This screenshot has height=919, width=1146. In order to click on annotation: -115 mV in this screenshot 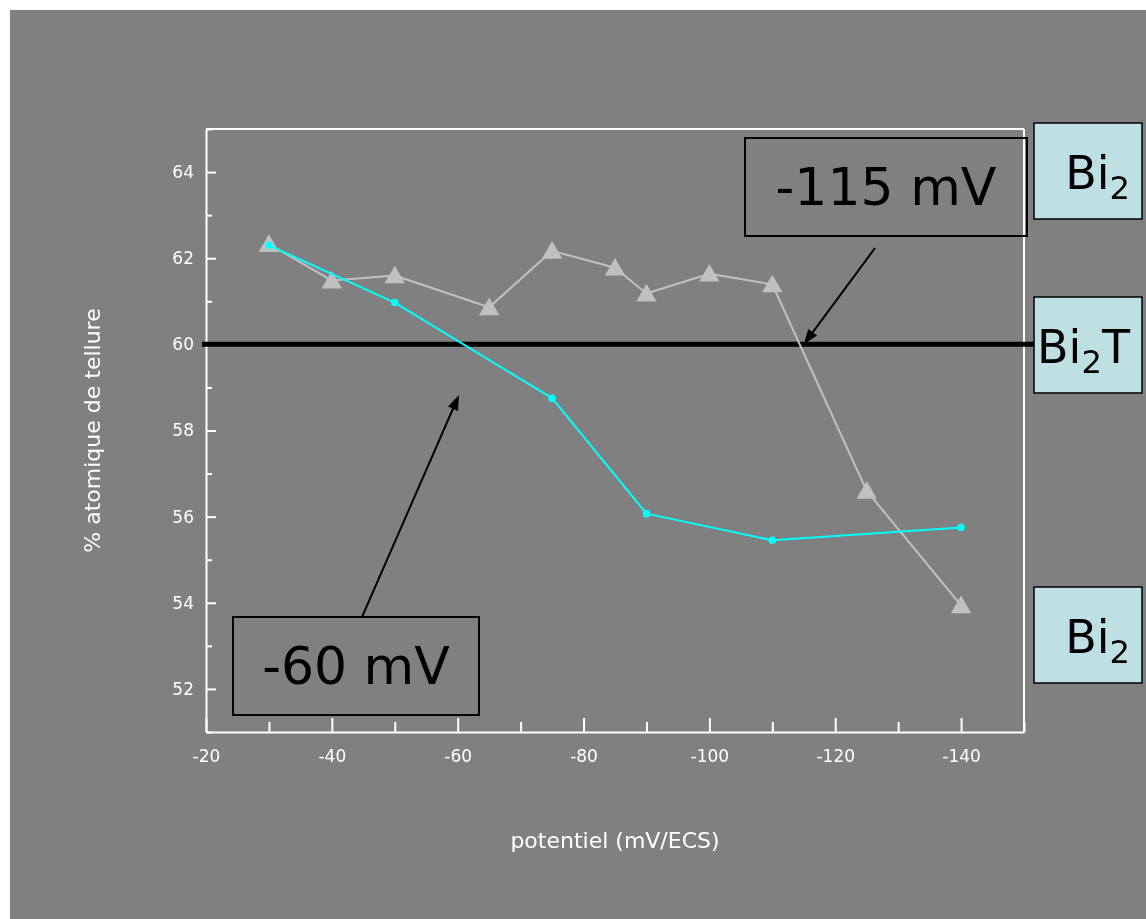, I will do `click(886, 187)`.